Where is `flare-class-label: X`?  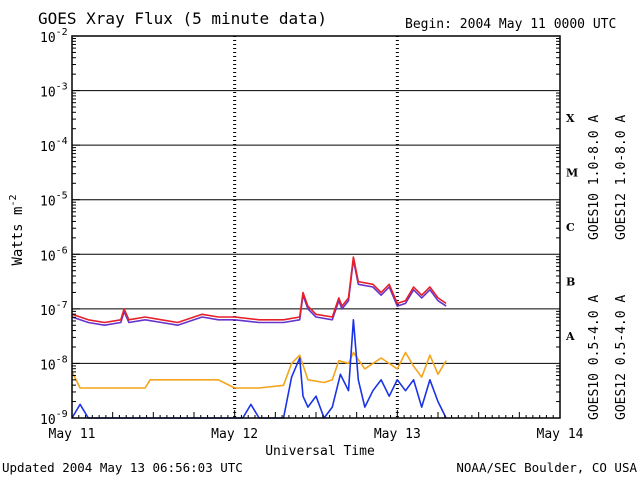
flare-class-label: X is located at coordinates (570, 118).